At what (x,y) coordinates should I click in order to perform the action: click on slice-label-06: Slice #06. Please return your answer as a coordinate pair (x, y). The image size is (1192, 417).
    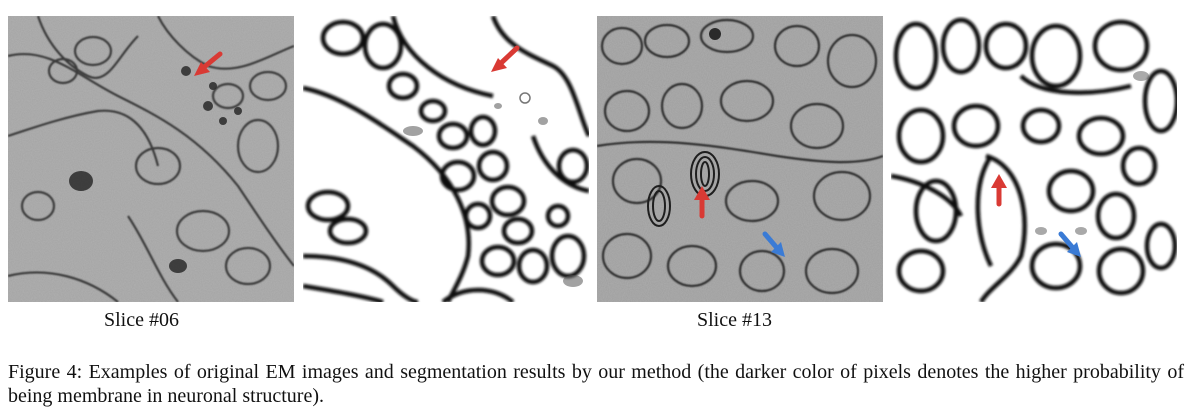
    Looking at the image, I should click on (141, 320).